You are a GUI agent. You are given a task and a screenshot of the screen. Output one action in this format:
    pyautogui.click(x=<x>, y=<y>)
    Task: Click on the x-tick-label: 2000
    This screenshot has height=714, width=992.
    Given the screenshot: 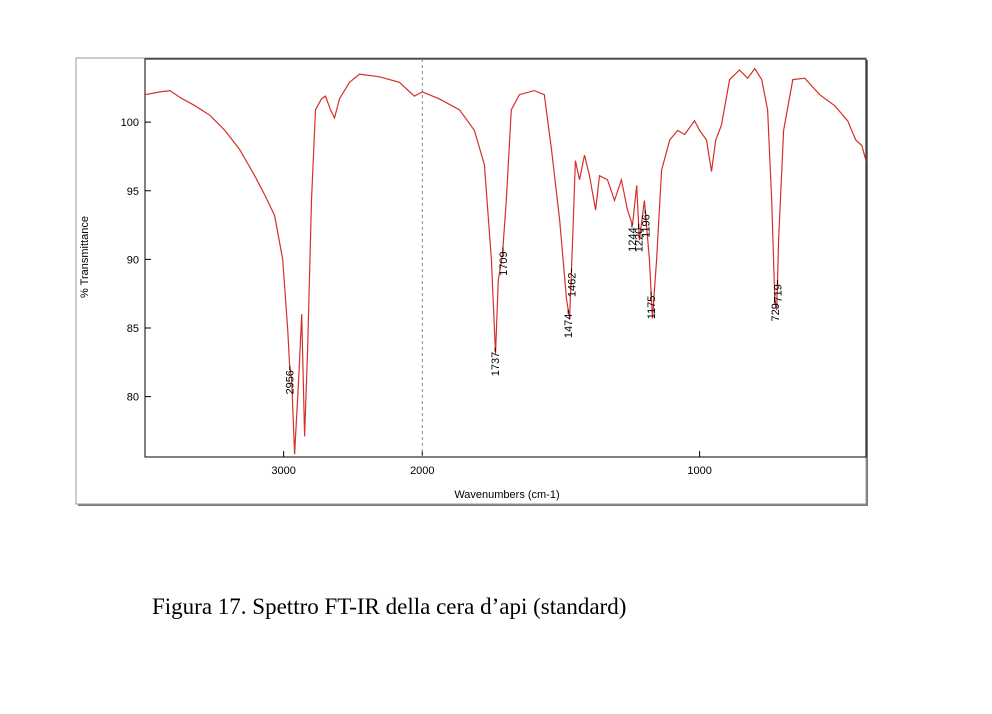 What is the action you would take?
    pyautogui.click(x=422, y=471)
    